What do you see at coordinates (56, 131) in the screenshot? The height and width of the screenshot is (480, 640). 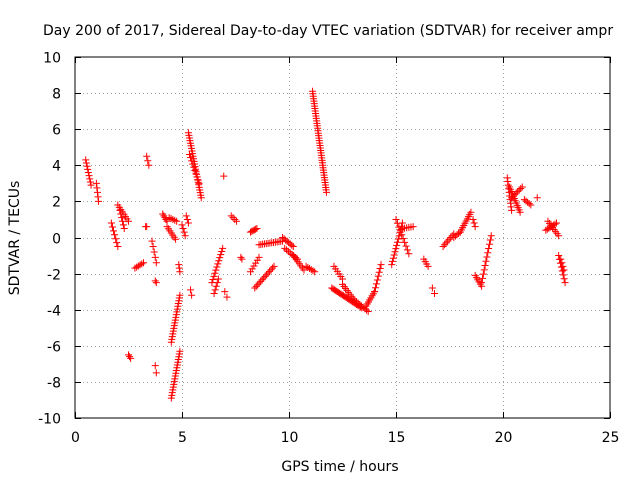 I see `y-tick-label: 6` at bounding box center [56, 131].